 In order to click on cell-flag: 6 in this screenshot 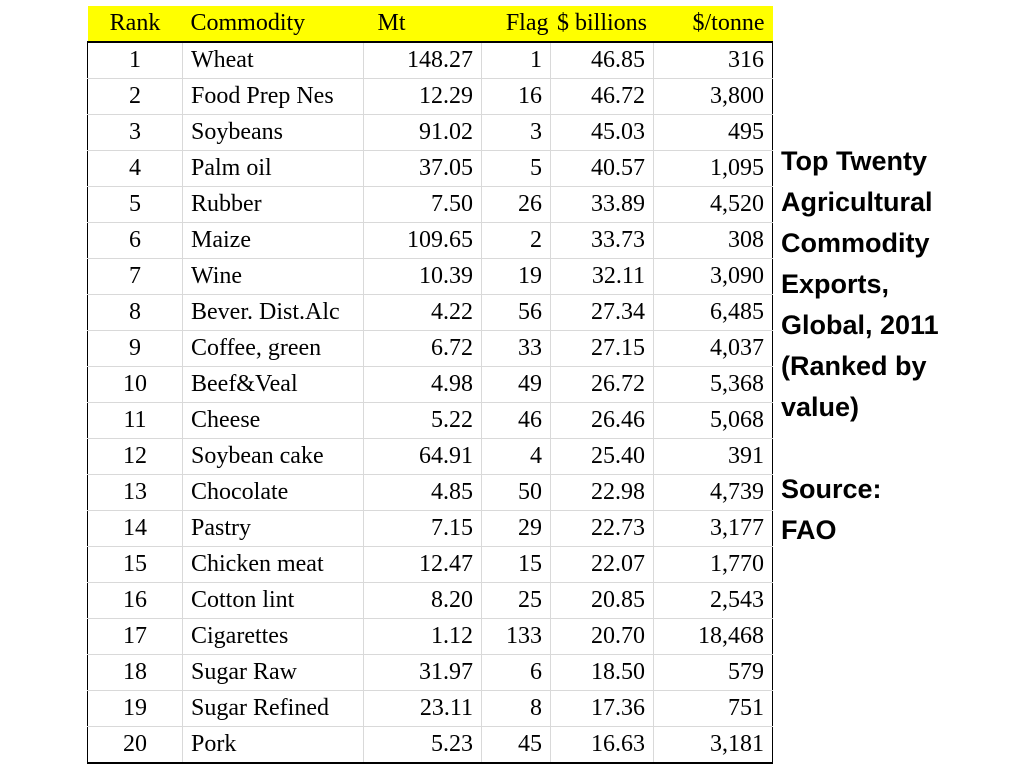, I will do `click(516, 672)`.